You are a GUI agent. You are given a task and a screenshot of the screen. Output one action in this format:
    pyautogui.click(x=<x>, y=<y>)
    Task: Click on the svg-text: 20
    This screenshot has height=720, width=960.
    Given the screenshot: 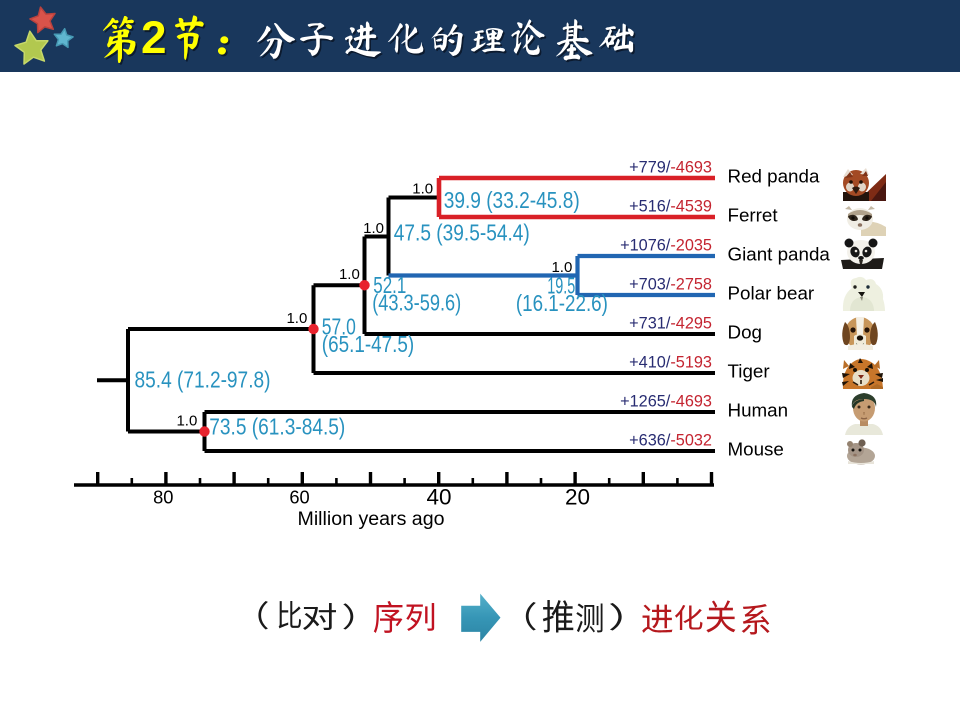 What is the action you would take?
    pyautogui.click(x=577, y=497)
    